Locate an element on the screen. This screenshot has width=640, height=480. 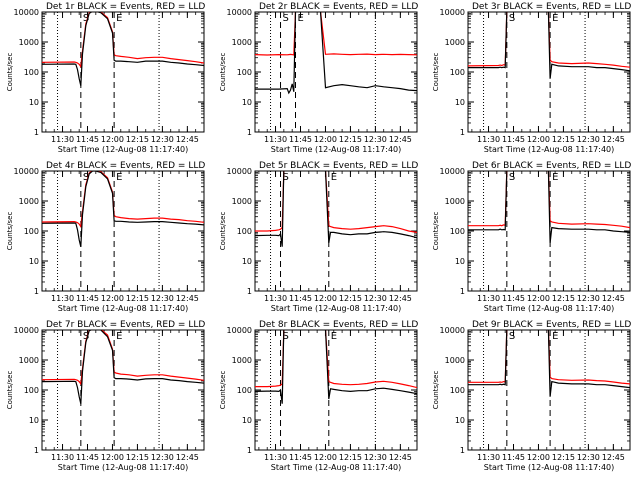
panel-title: Det 5r BLACK = Events, RED = LLD is located at coordinates (338, 166).